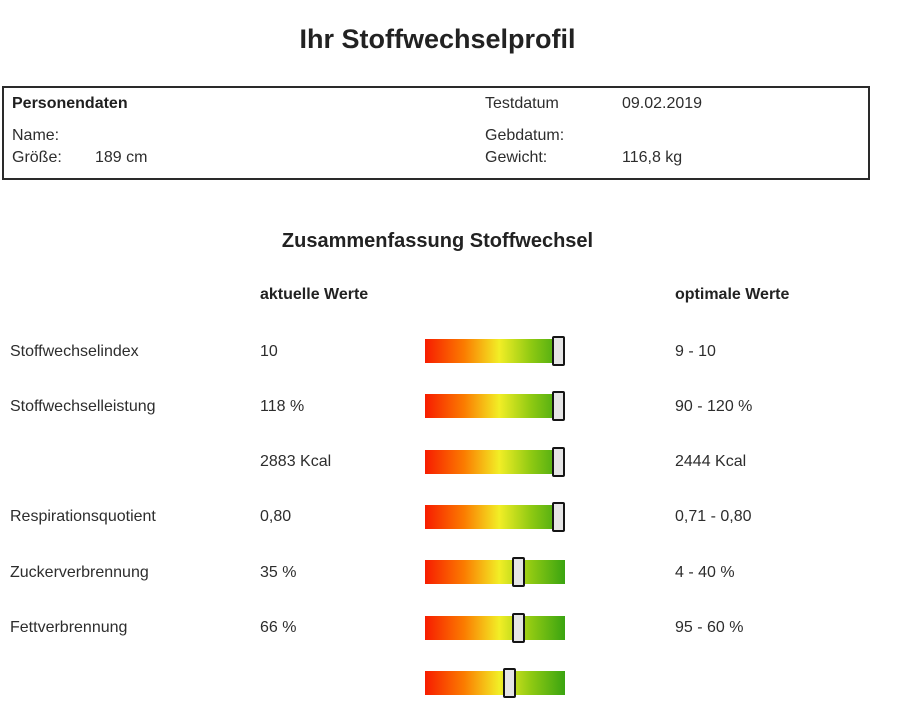 This screenshot has width=900, height=711. I want to click on personal-data-heading: Personendaten, so click(70, 103).